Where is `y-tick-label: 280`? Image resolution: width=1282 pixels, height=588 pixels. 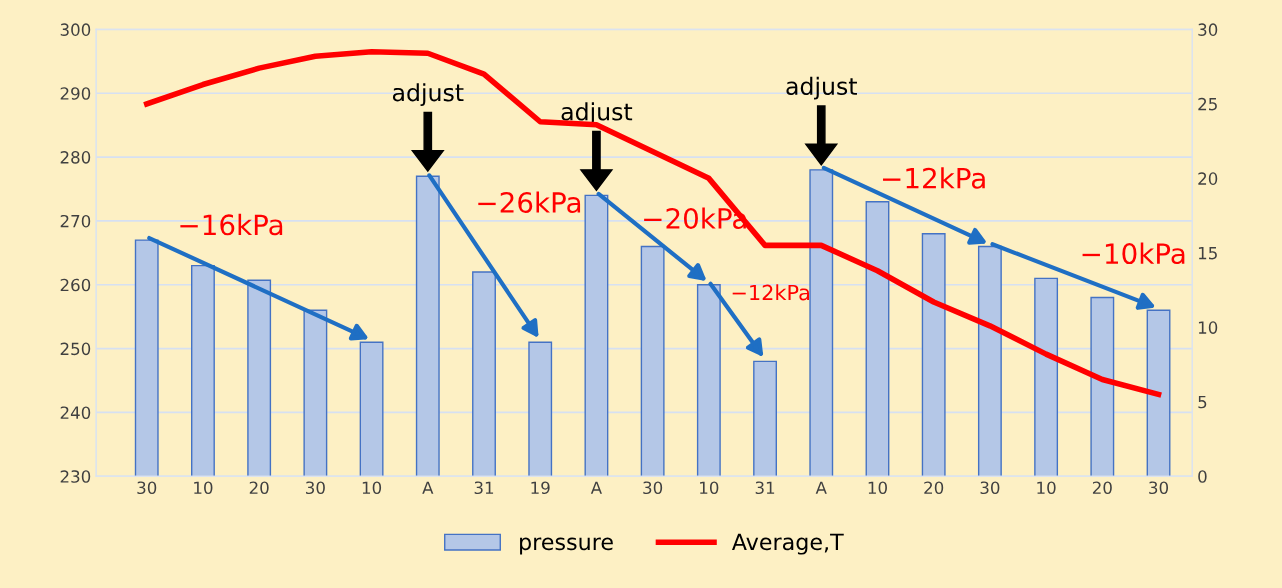
y-tick-label: 280 is located at coordinates (75, 157).